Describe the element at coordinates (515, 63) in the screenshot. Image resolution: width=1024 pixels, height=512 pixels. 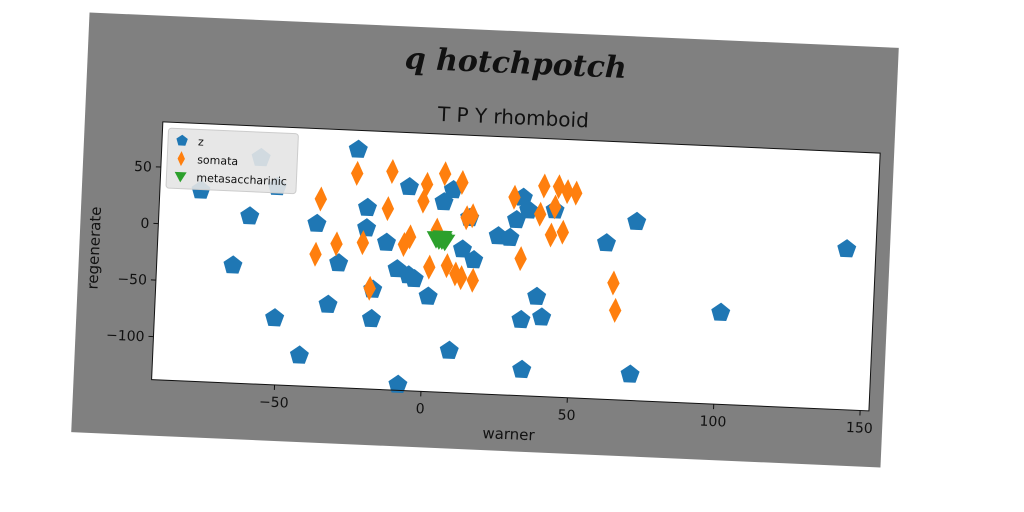
I see `figure-suptitle: q hotchpotch` at that location.